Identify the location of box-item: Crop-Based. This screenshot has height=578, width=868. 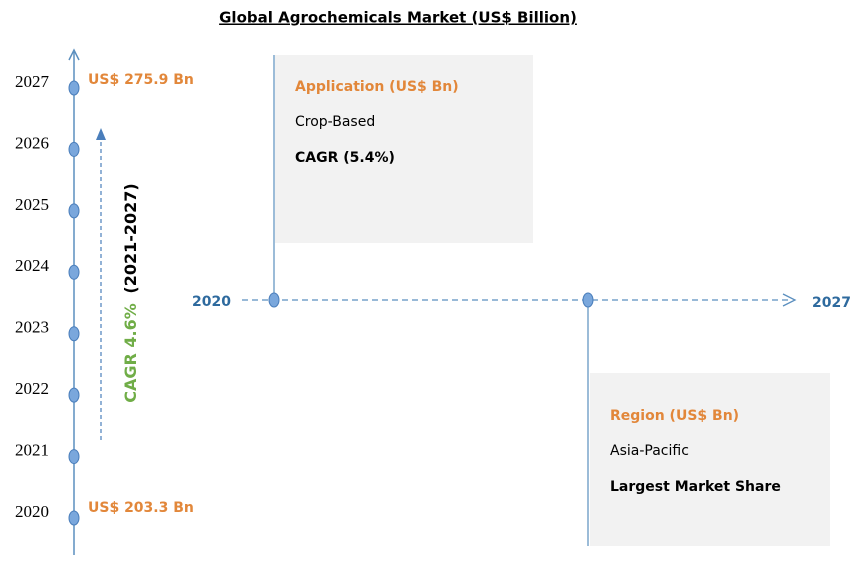
(335, 122).